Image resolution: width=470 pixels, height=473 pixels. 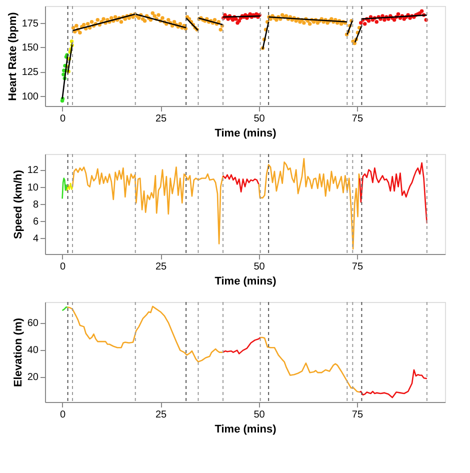 What do you see at coordinates (30, 96) in the screenshot?
I see `y-tick-label: 100` at bounding box center [30, 96].